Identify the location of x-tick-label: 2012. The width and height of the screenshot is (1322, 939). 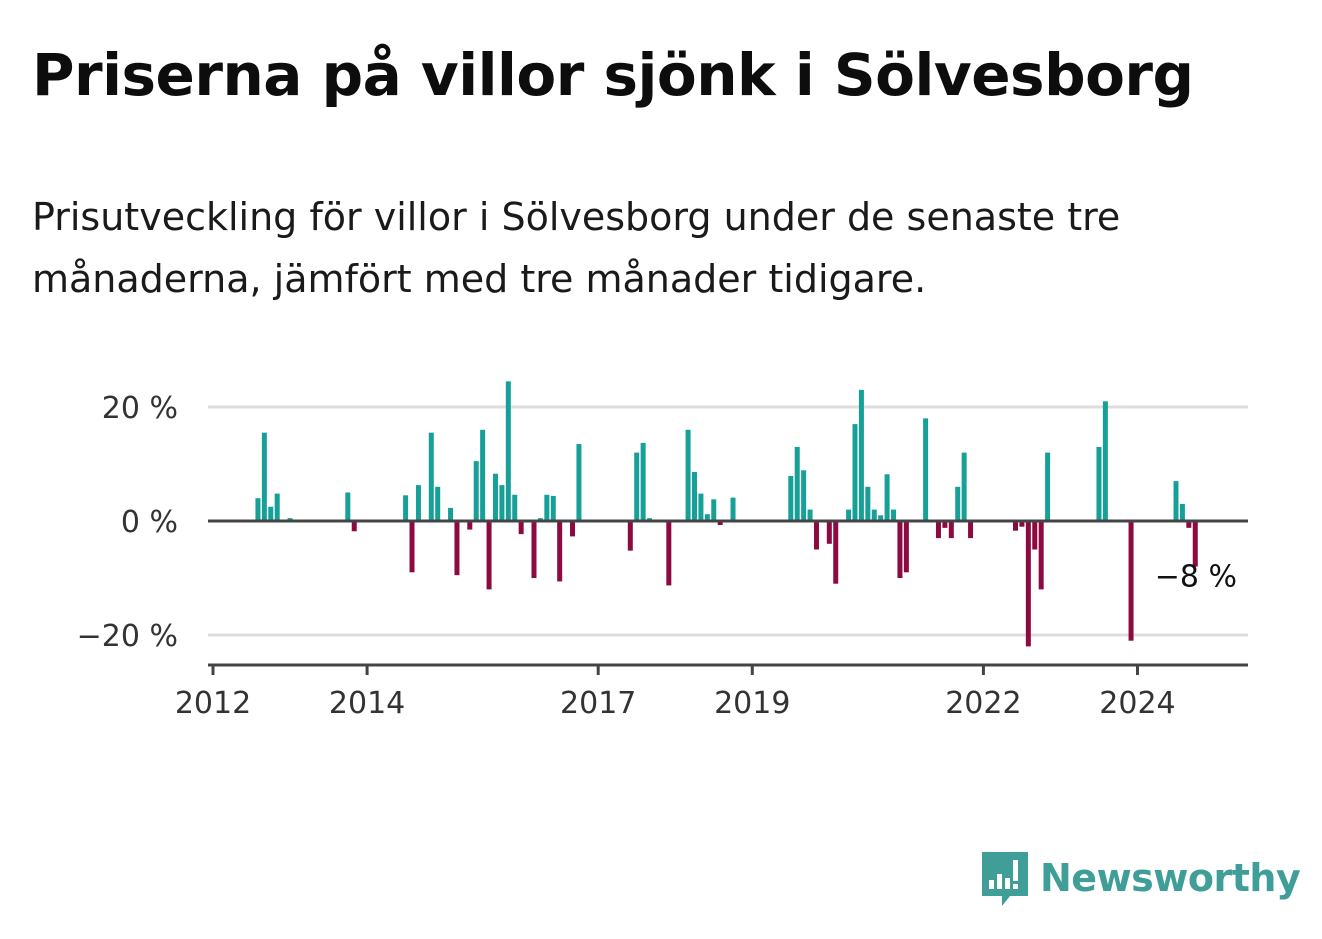
(213, 703).